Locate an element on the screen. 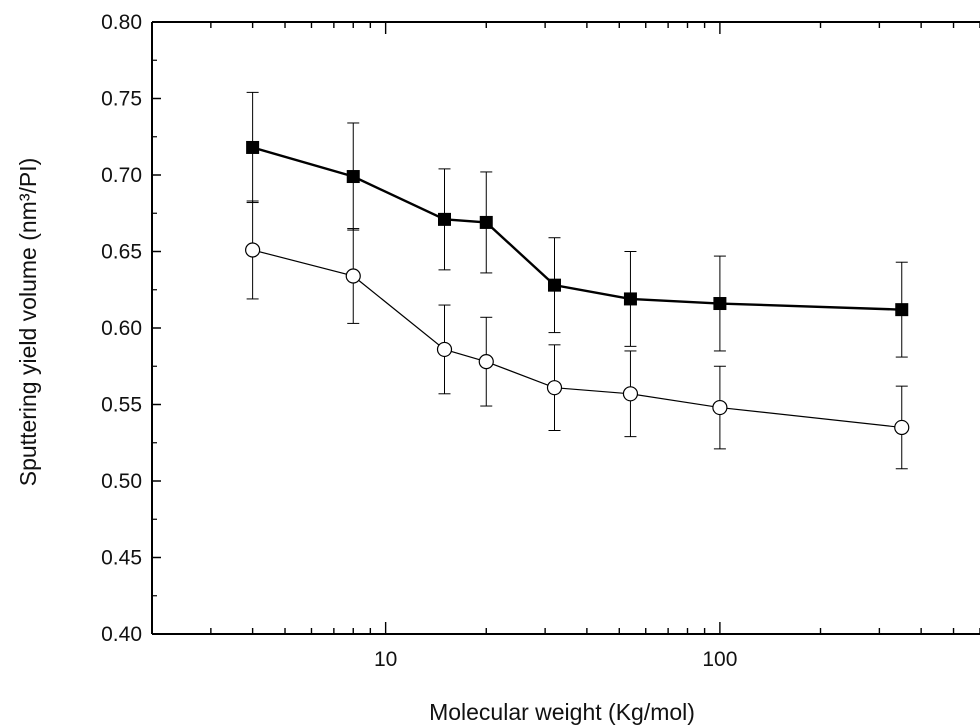 This screenshot has width=980, height=728. y-tick-label: 0.55 is located at coordinates (121, 405).